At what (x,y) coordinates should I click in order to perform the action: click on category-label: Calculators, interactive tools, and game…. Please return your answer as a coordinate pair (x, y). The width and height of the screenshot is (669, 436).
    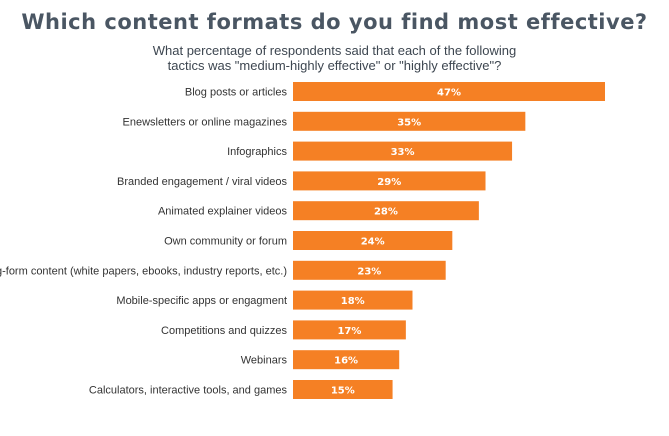
    Looking at the image, I should click on (188, 391).